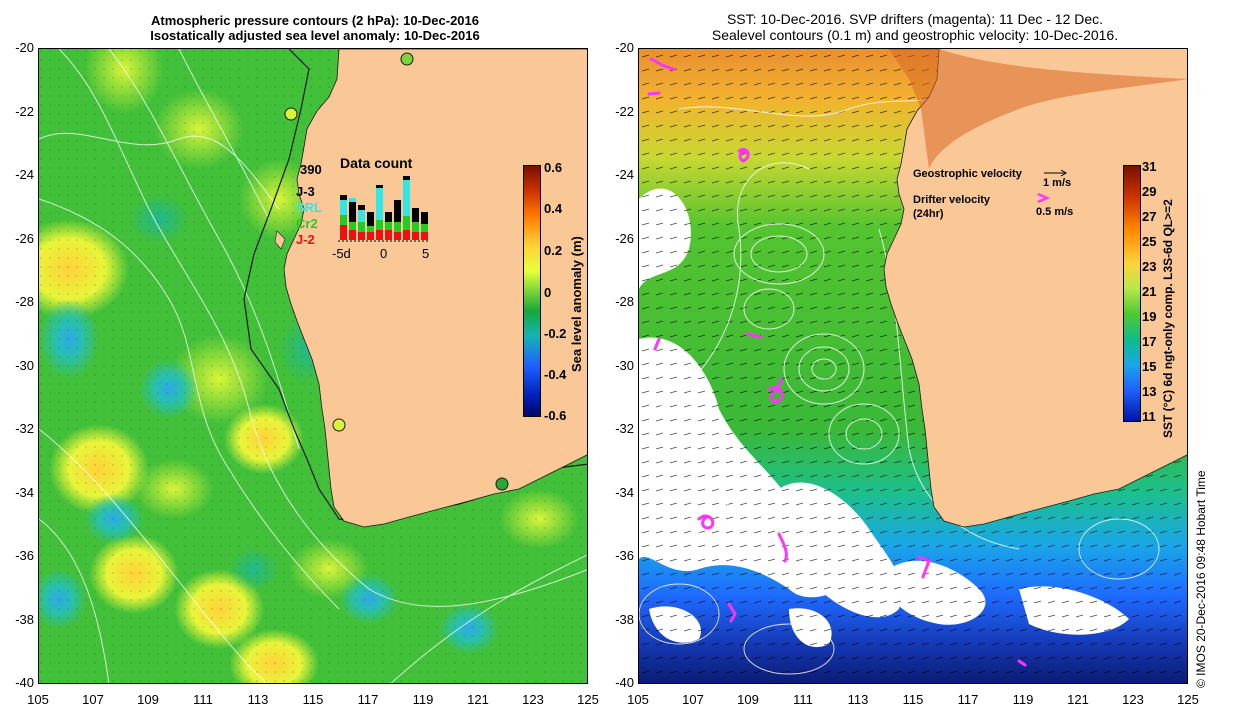 Image resolution: width=1250 pixels, height=720 pixels. I want to click on right-ylabel-4: -28, so click(624, 301).